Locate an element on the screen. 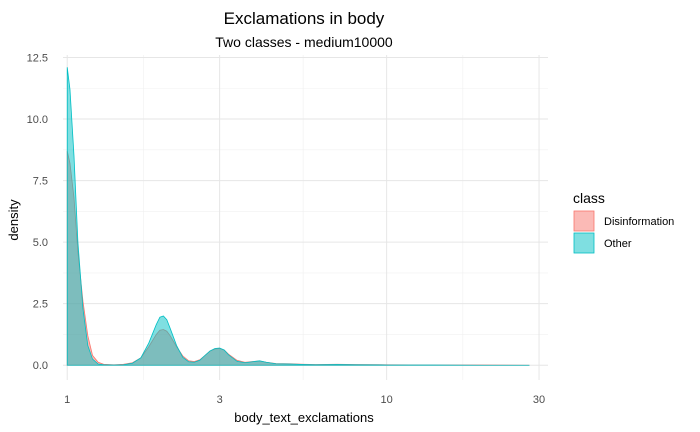  y-axis: 0.0 2.5 5.0 7.5 10.0 12.5 is located at coordinates (37, 212).